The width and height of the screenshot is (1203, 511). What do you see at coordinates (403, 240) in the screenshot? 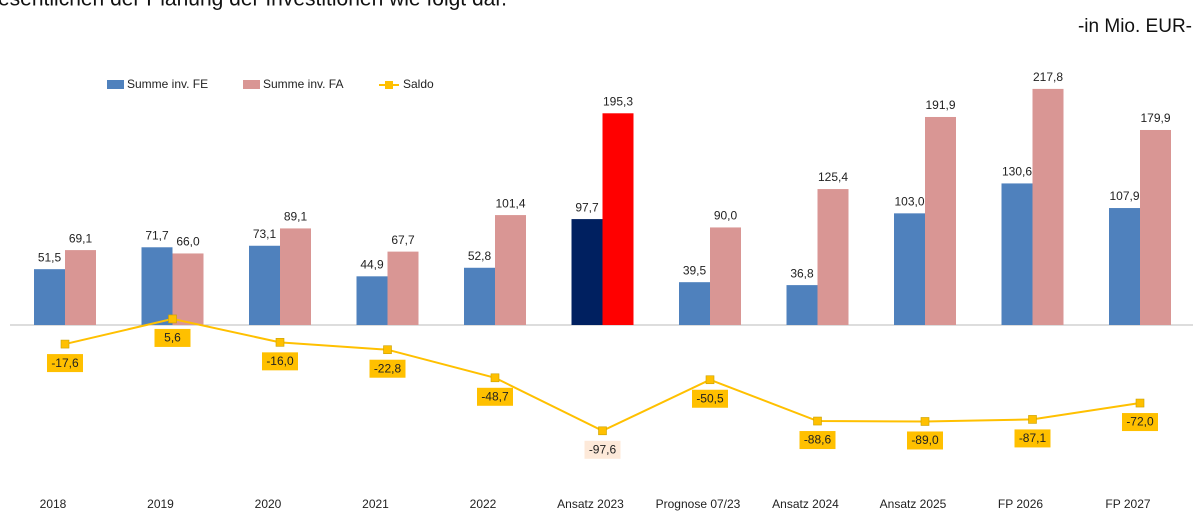
I see `bar-value-label: 67,7` at bounding box center [403, 240].